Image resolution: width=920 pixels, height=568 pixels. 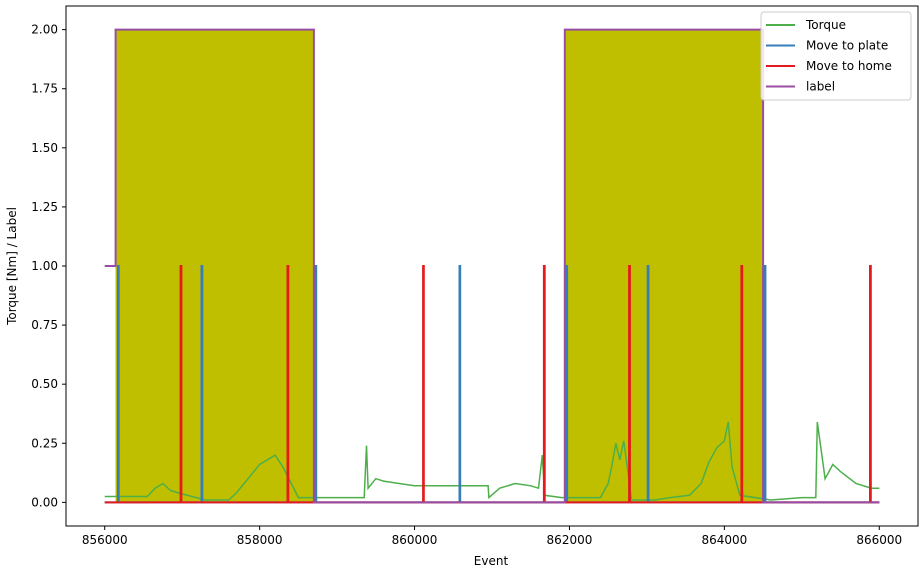 I want to click on legend-label: Move to home, so click(x=849, y=66).